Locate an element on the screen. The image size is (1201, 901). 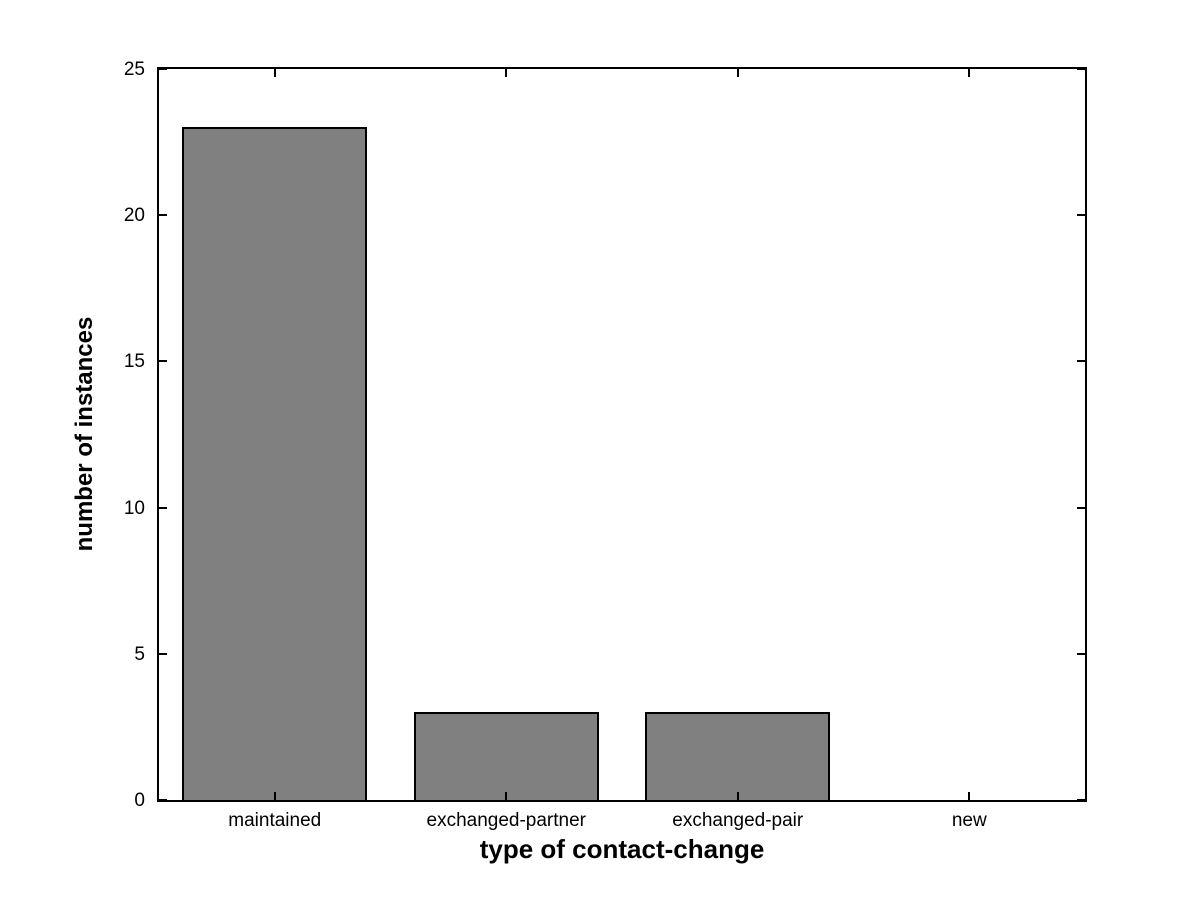
bar-exchanged-pair is located at coordinates (738, 756).